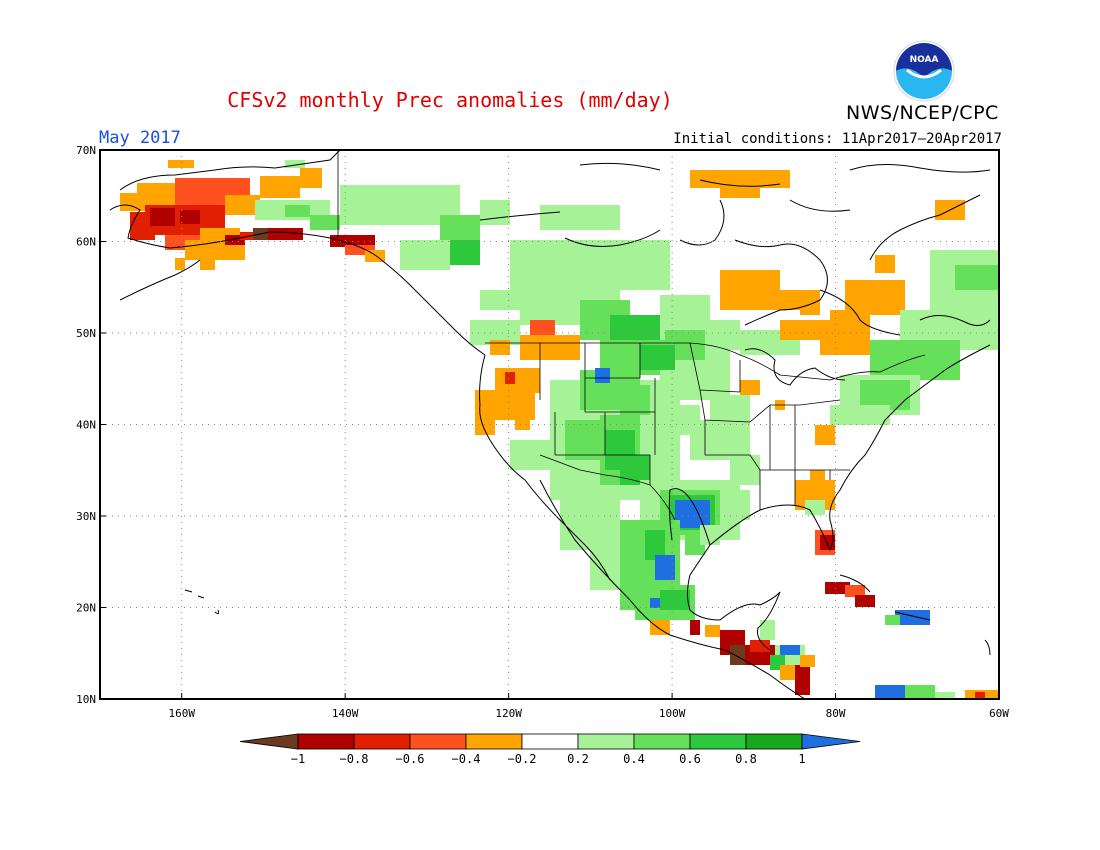 The width and height of the screenshot is (1100, 850). I want to click on anomaly-wet-east, so click(914, 337).